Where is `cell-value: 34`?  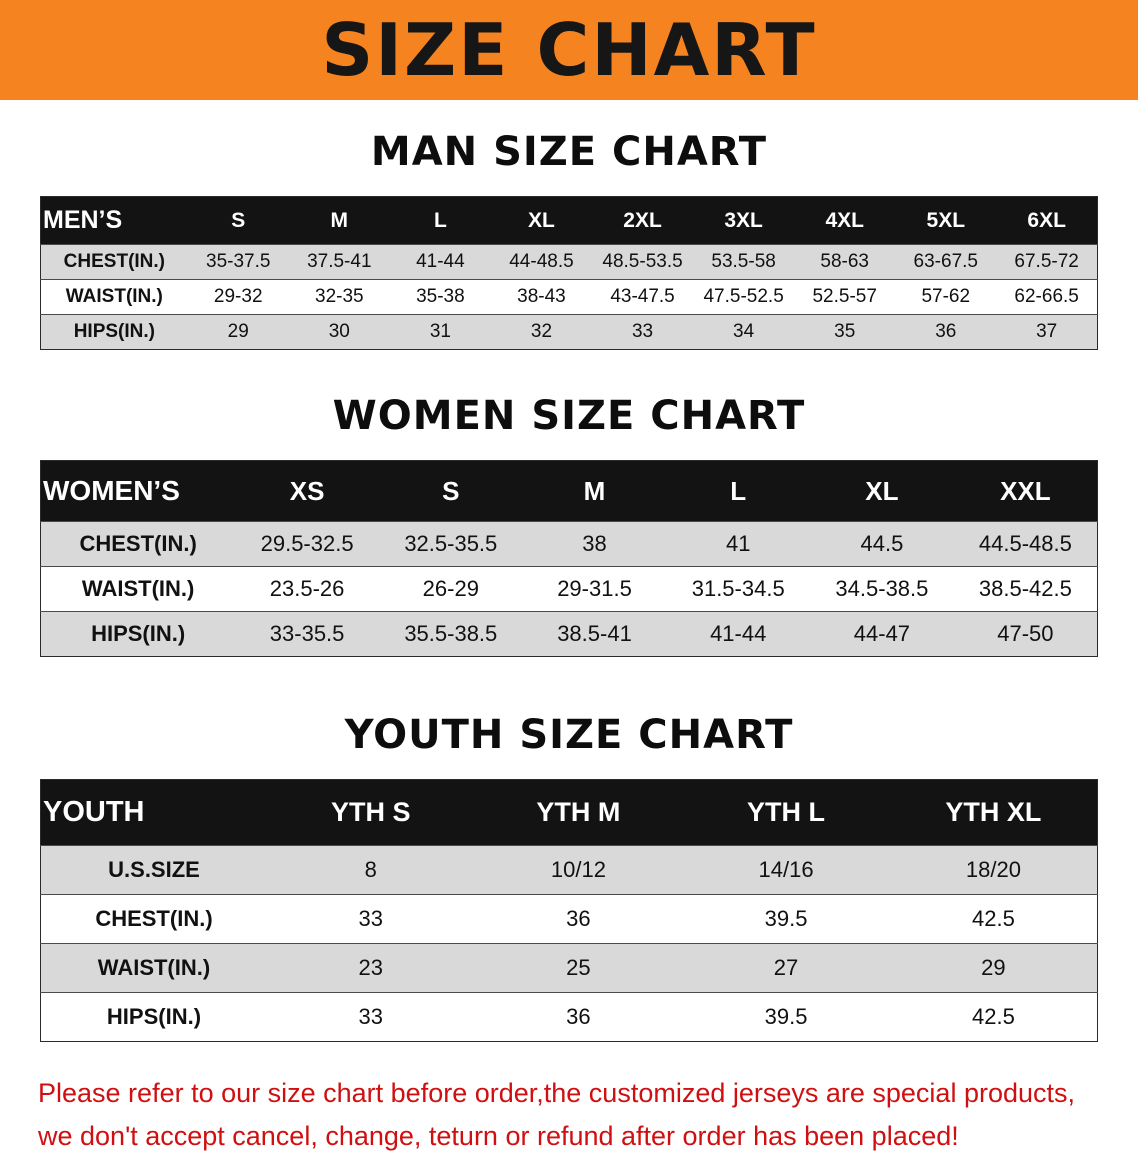
cell-value: 34 is located at coordinates (744, 331).